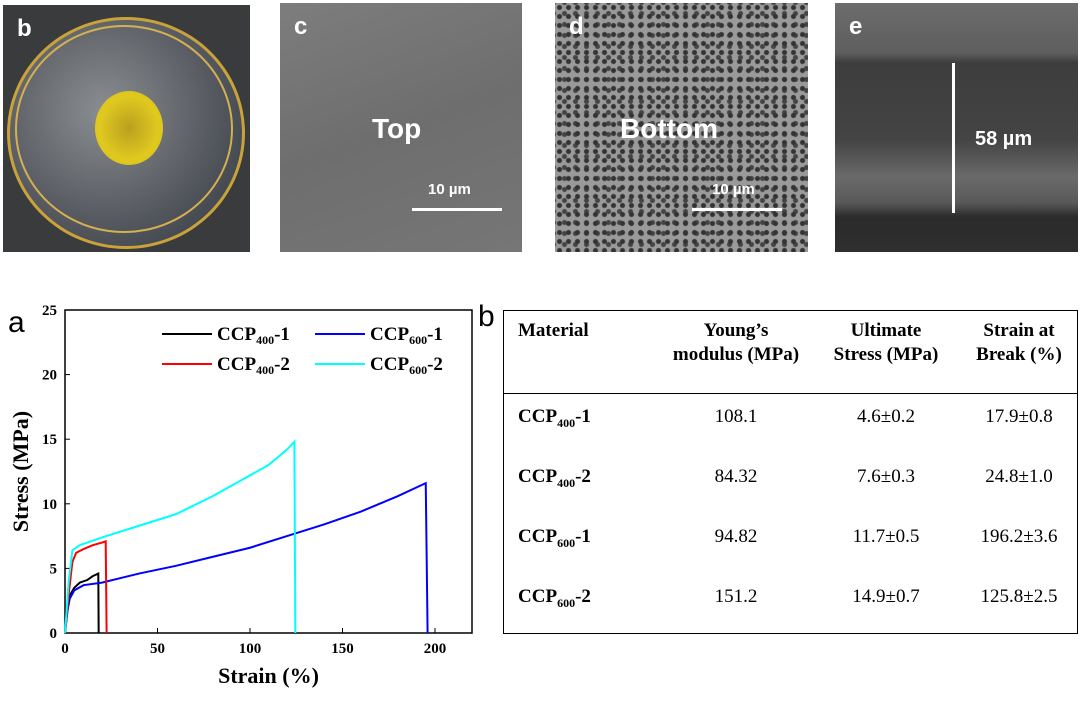 The height and width of the screenshot is (702, 1080). What do you see at coordinates (301, 26) in the screenshot?
I see `panel-label-c: c` at bounding box center [301, 26].